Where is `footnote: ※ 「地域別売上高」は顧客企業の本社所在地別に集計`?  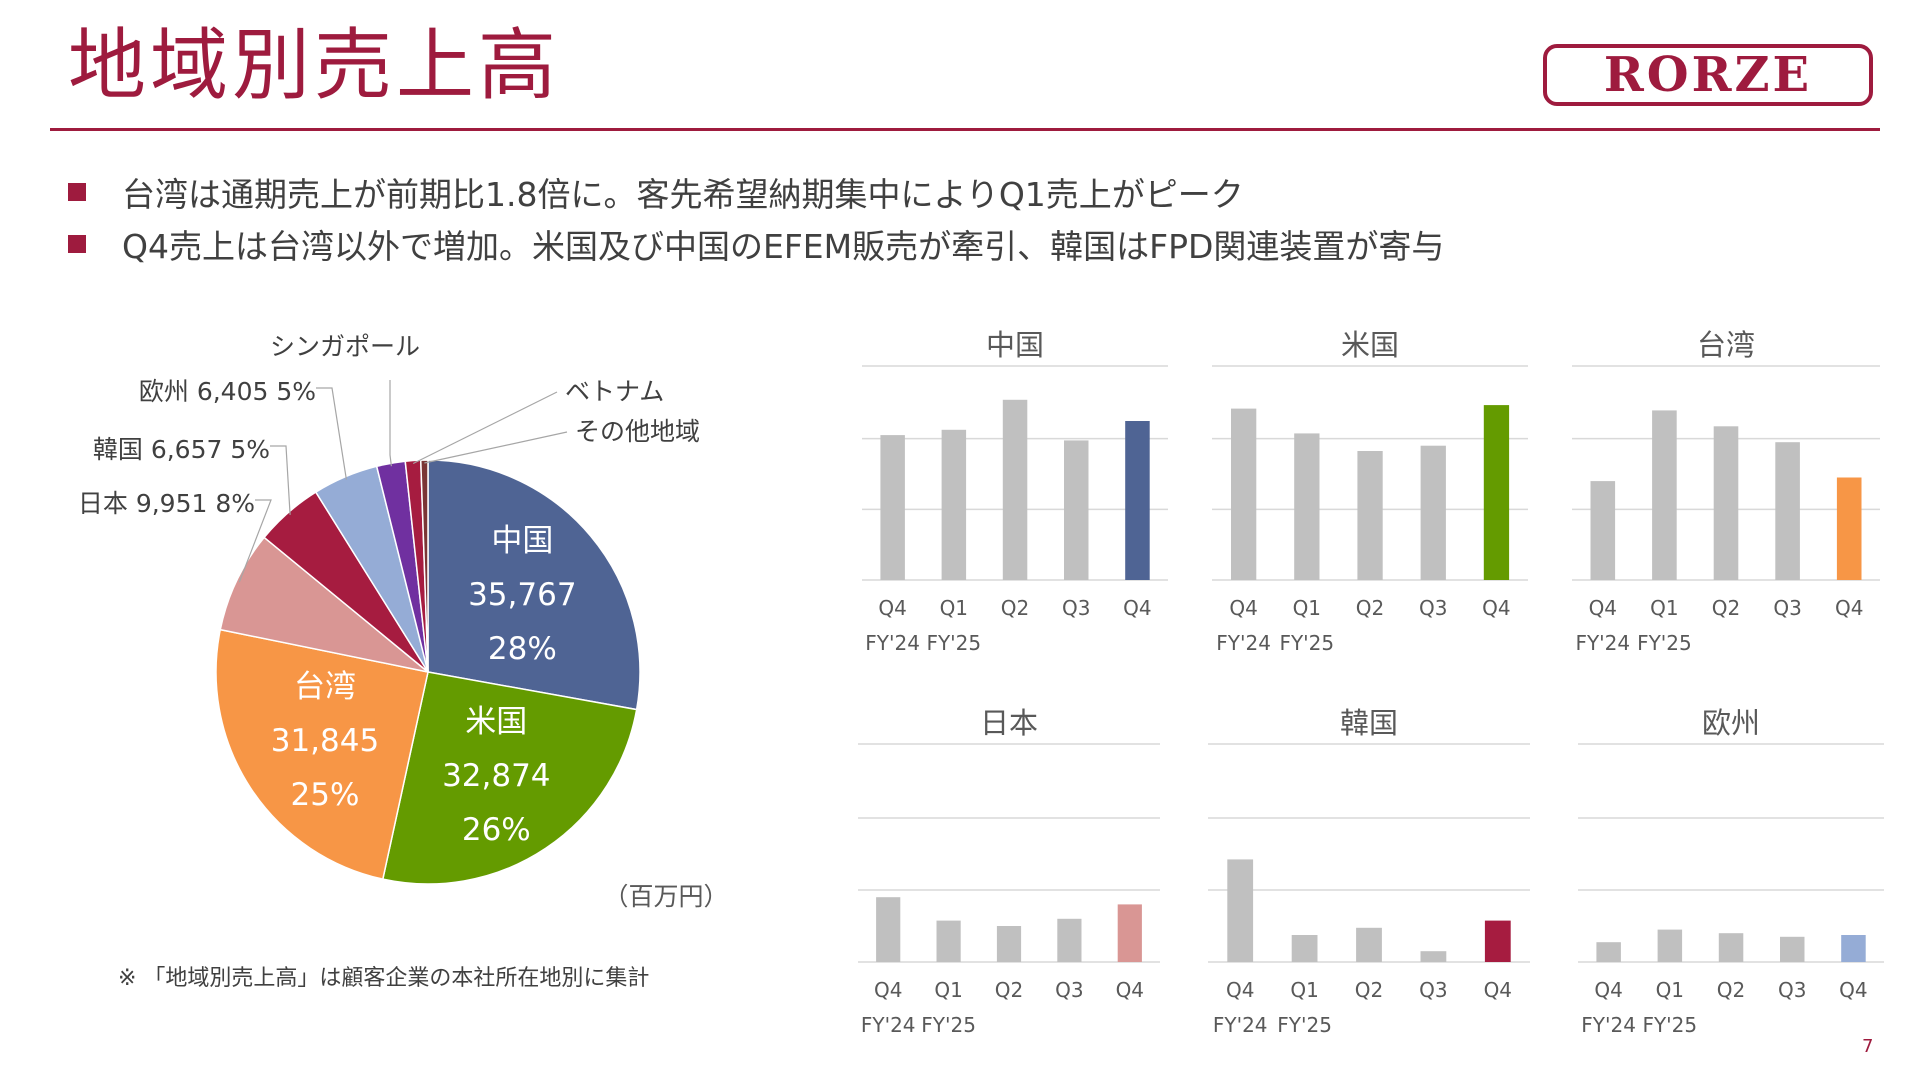
footnote: ※ 「地域別売上高」は顧客企業の本社所在地別に集計 is located at coordinates (383, 978).